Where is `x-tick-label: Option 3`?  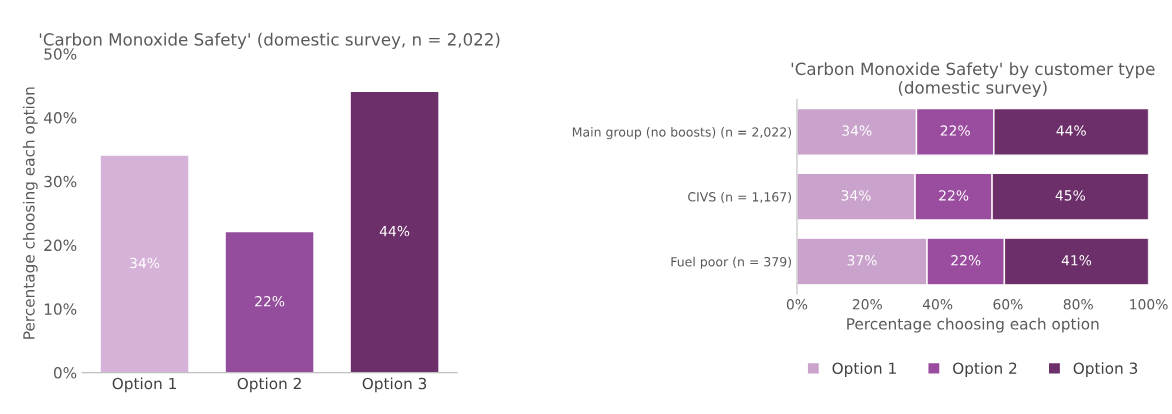
x-tick-label: Option 3 is located at coordinates (394, 385).